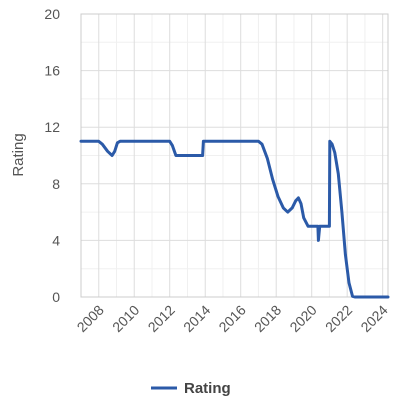 This screenshot has width=395, height=401. I want to click on x-tick-label: 2014, so click(196, 318).